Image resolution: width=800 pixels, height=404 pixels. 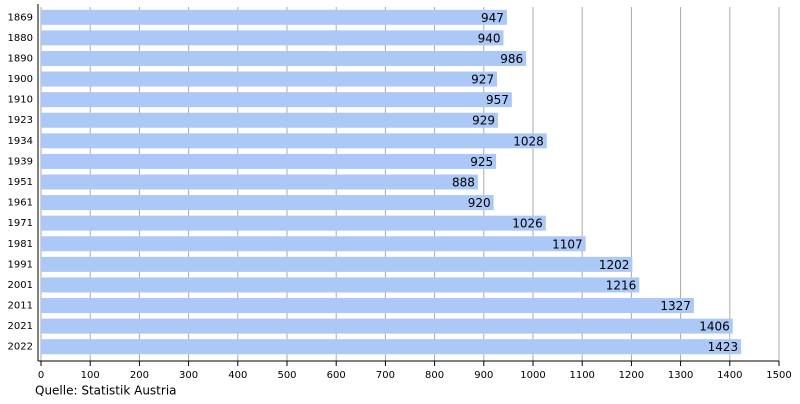 What do you see at coordinates (497, 100) in the screenshot?
I see `value-label: 957` at bounding box center [497, 100].